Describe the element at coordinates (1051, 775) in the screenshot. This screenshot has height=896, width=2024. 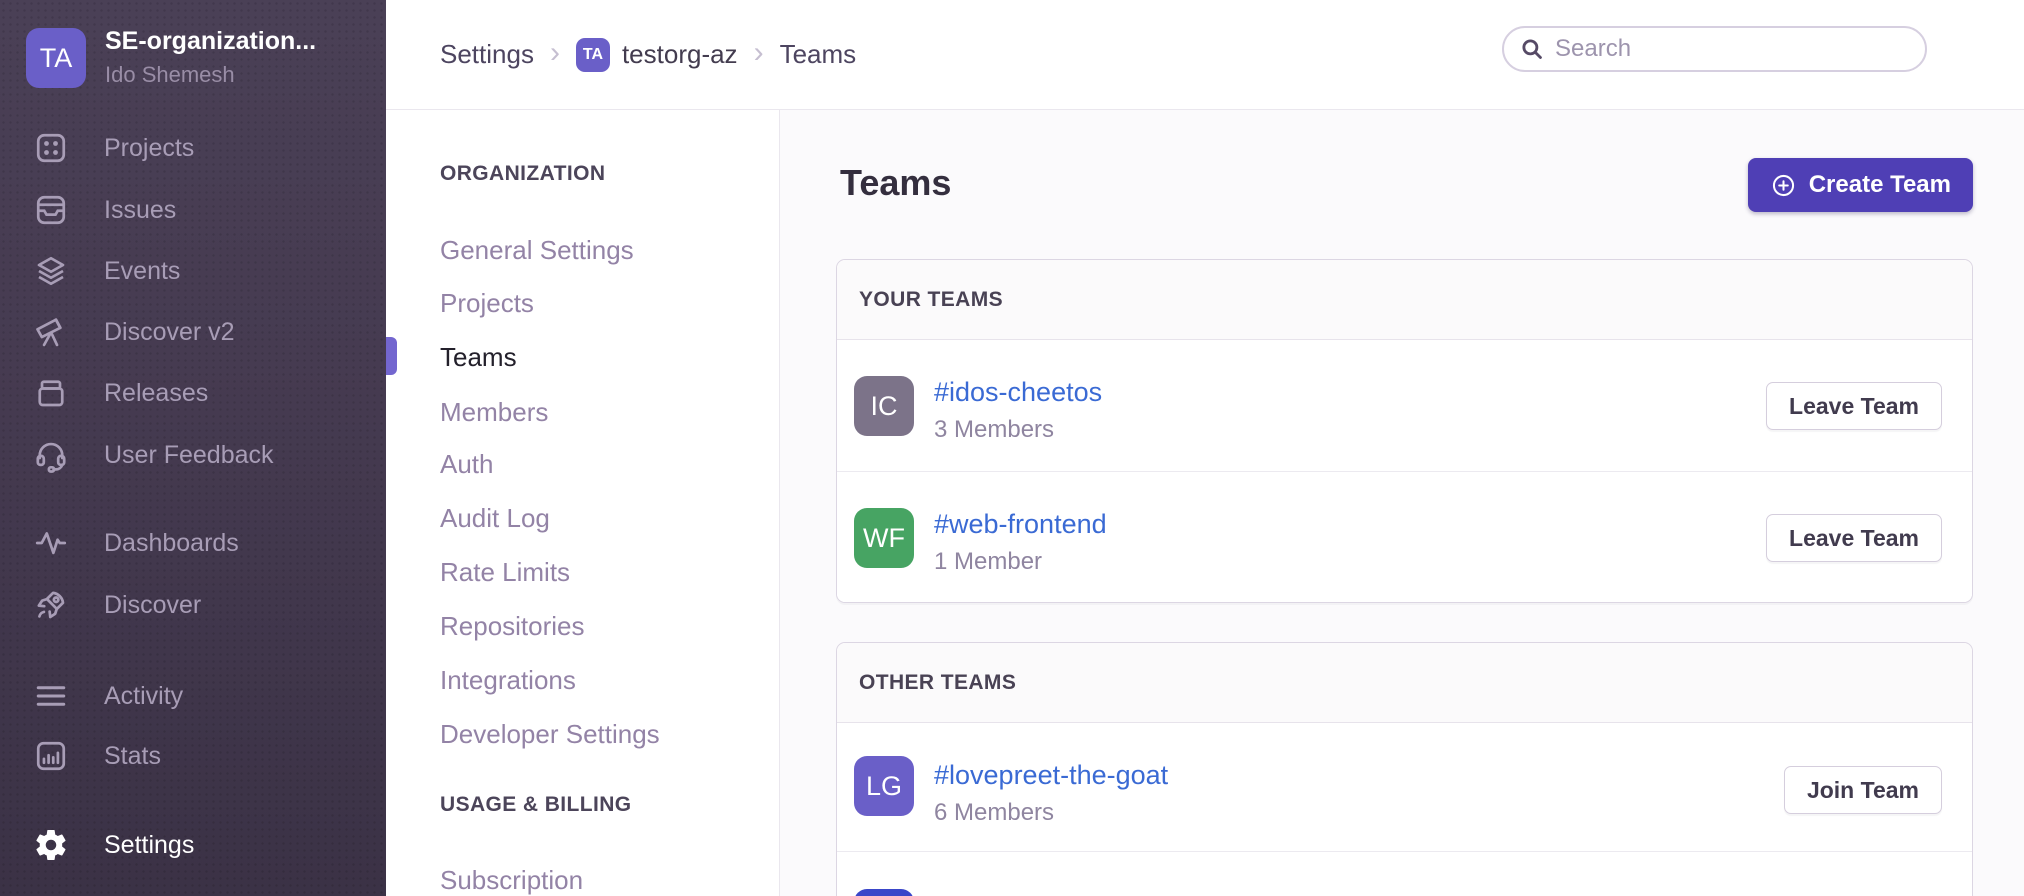
I see `team-name-link: #lovepreet-the-goat` at that location.